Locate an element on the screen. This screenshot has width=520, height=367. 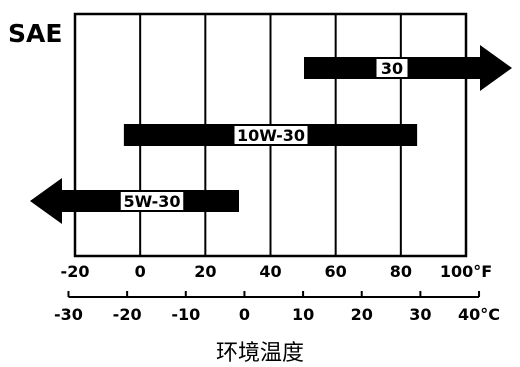
c-tick-label: 10 is located at coordinates (303, 314).